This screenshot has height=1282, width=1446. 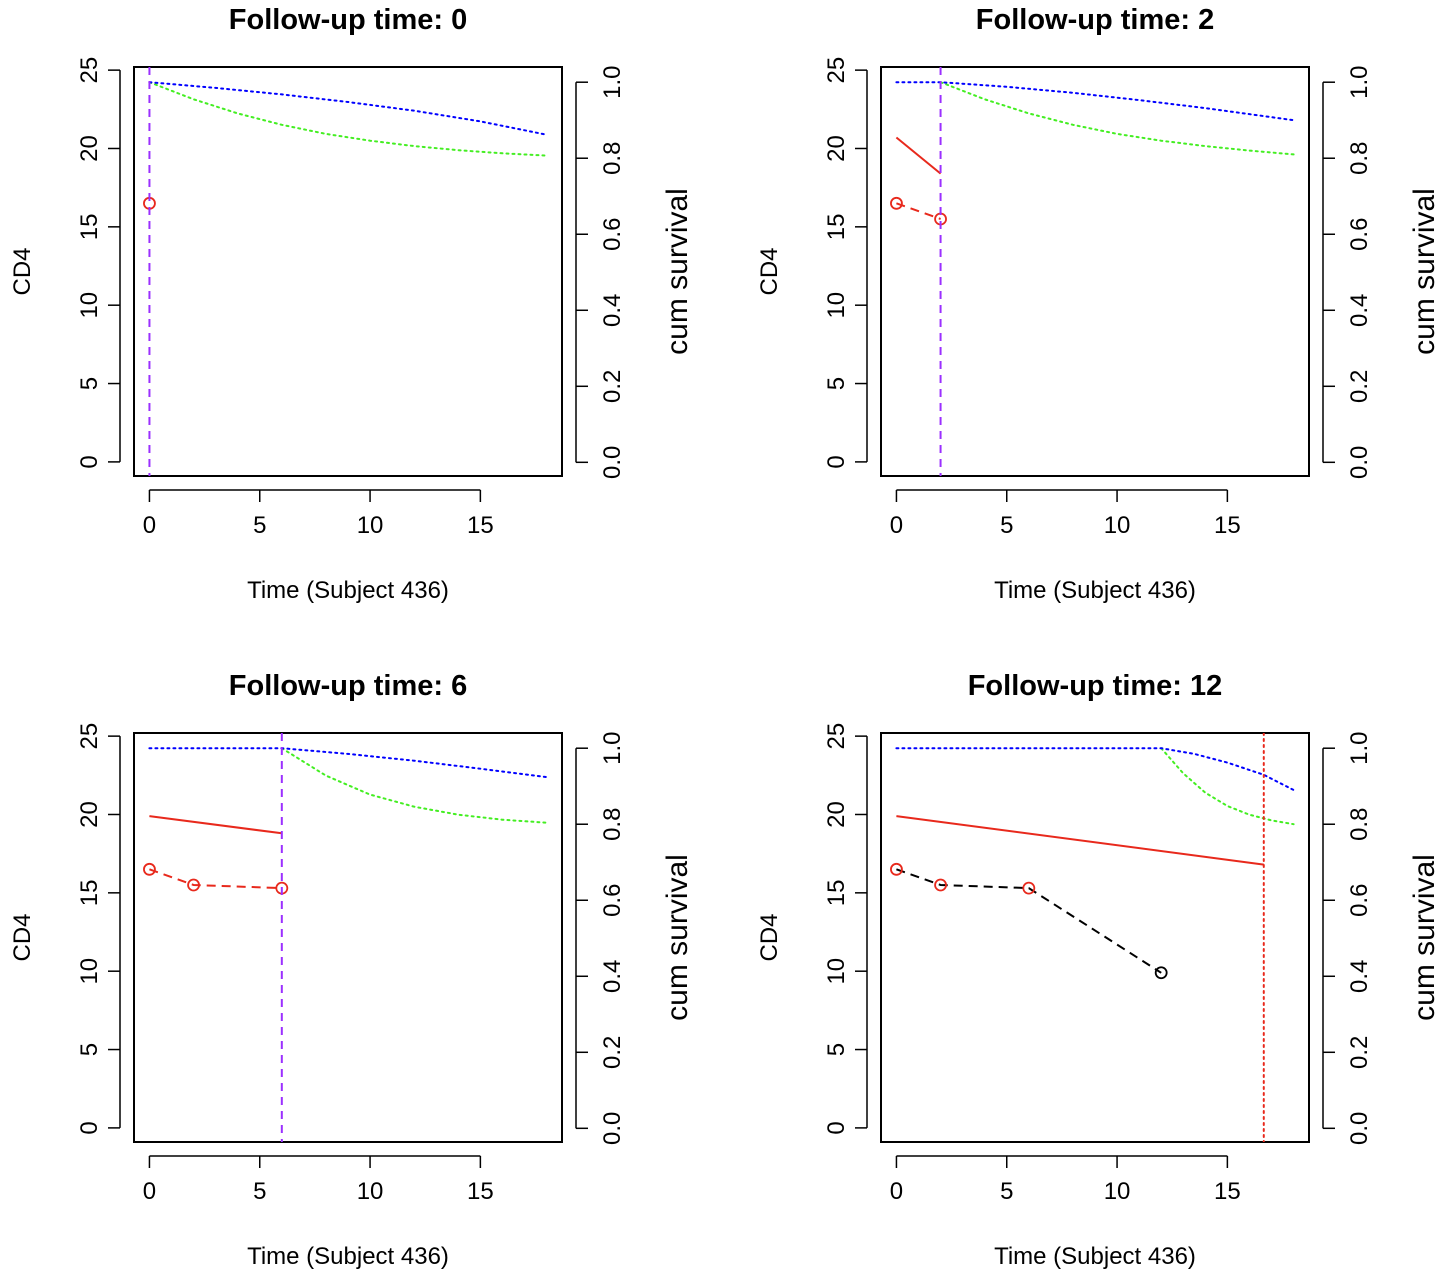 I want to click on panel-title: Follow-up time: 12, so click(x=1095, y=686).